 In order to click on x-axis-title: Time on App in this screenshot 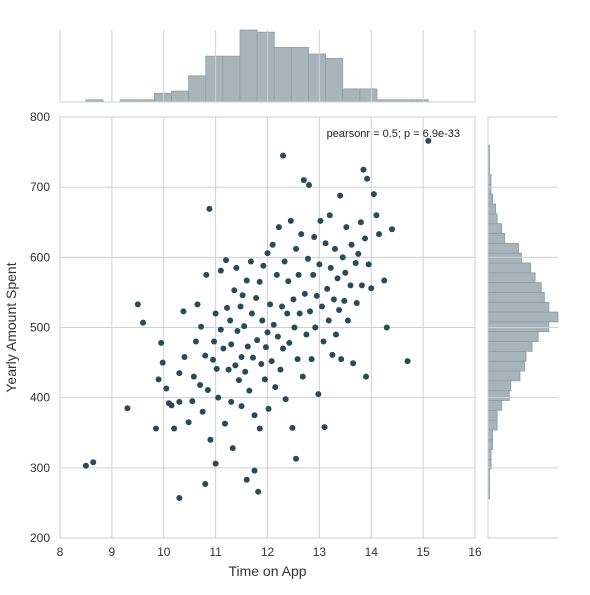, I will do `click(267, 571)`.